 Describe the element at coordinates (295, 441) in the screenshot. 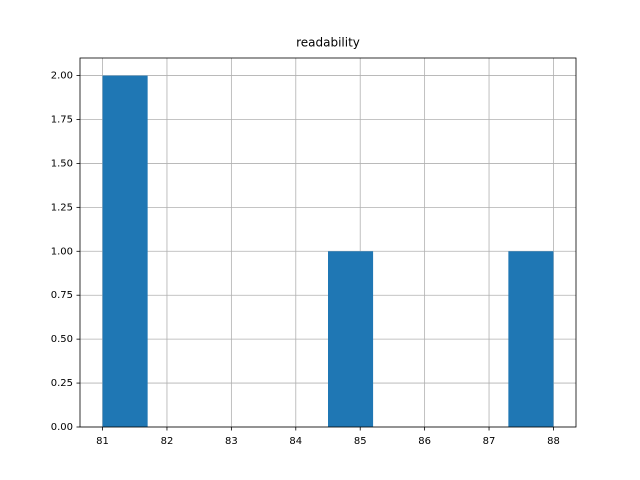

I see `x-tick-label: 84` at that location.